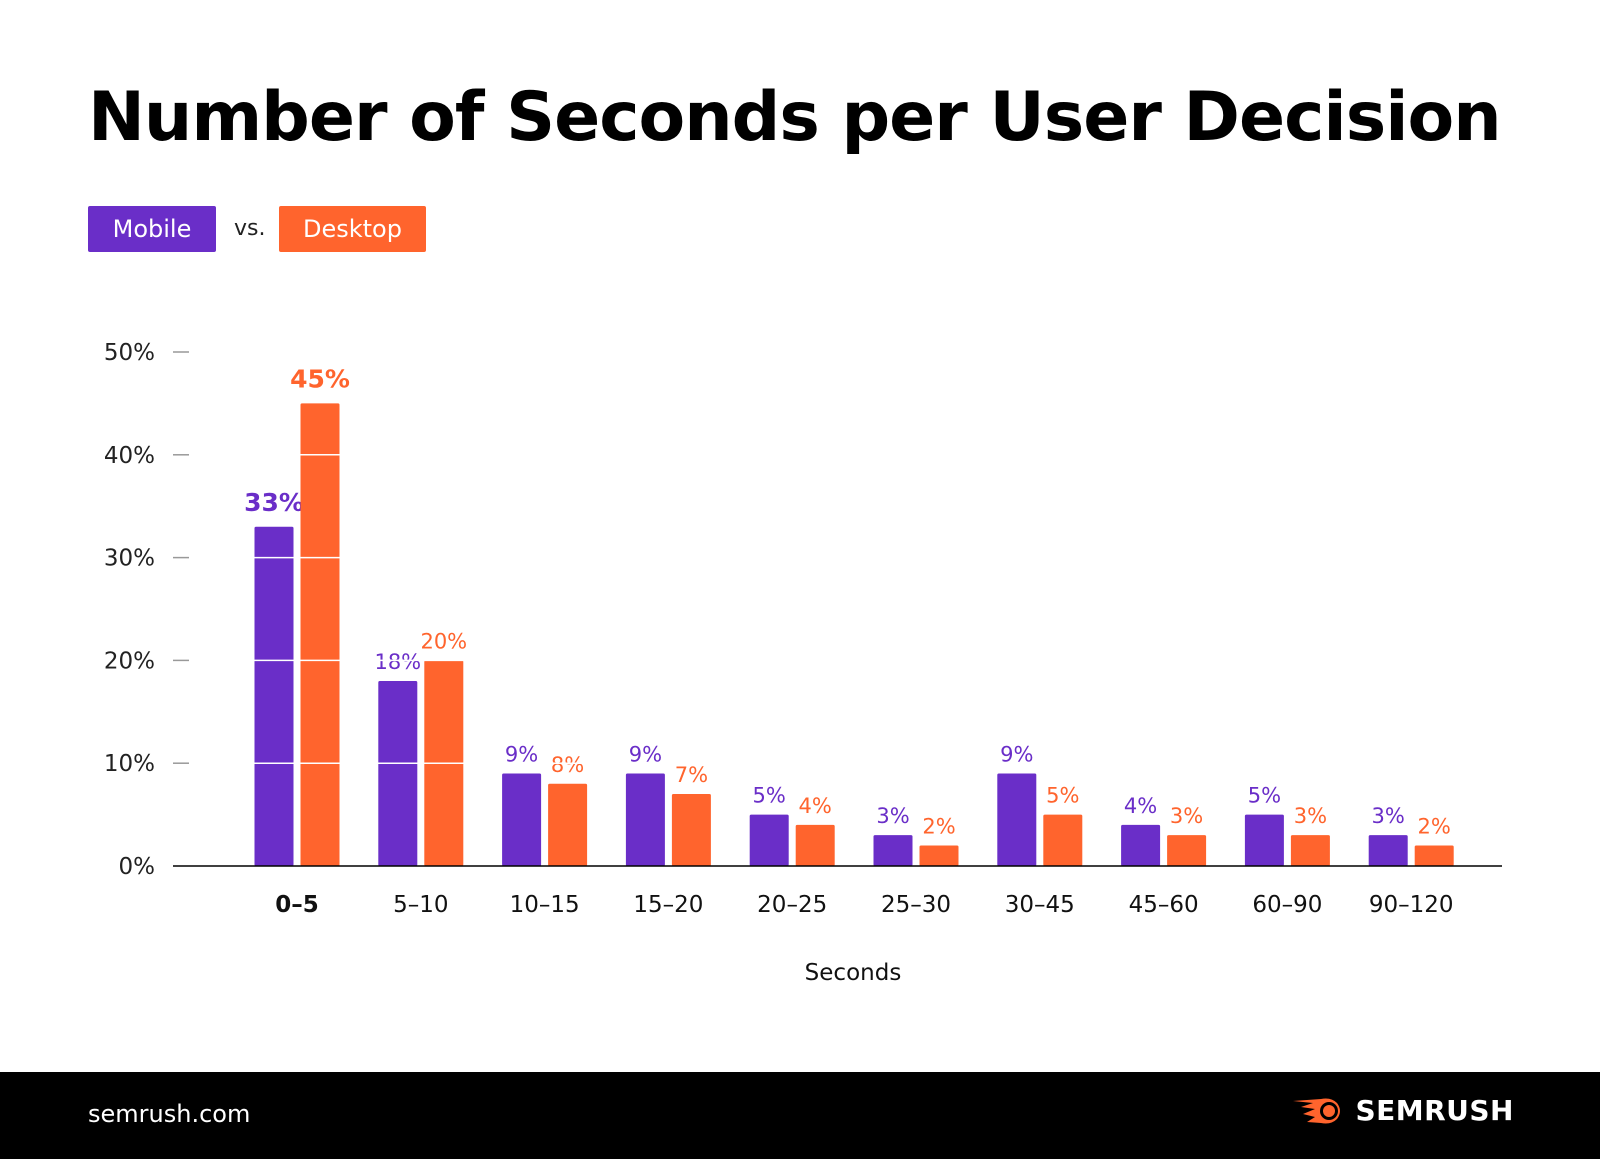  Describe the element at coordinates (420, 905) in the screenshot. I see `x-tick-label: 5–10` at that location.